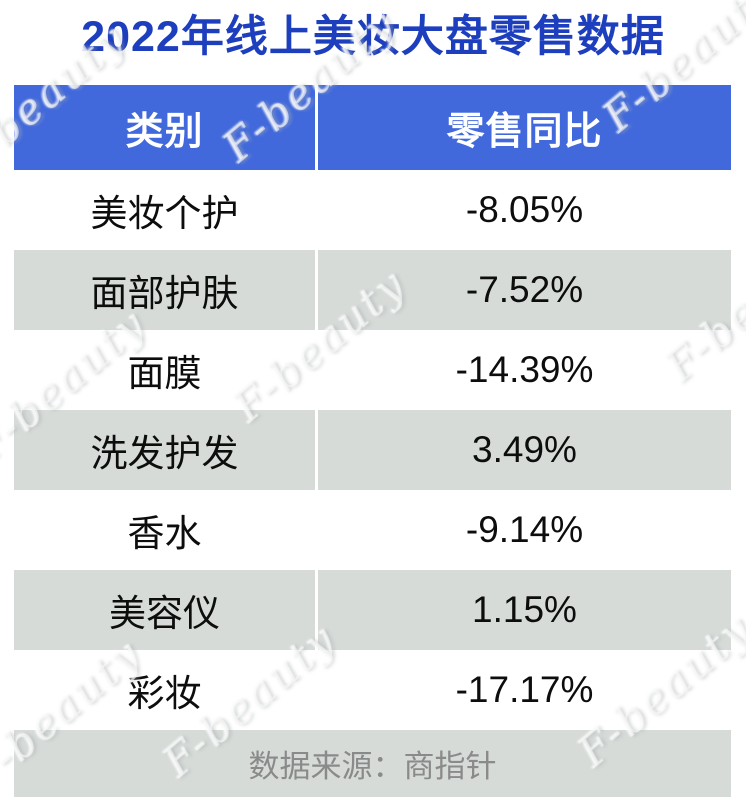  What do you see at coordinates (524, 610) in the screenshot?
I see `yoy-value-cell: 1.15%` at bounding box center [524, 610].